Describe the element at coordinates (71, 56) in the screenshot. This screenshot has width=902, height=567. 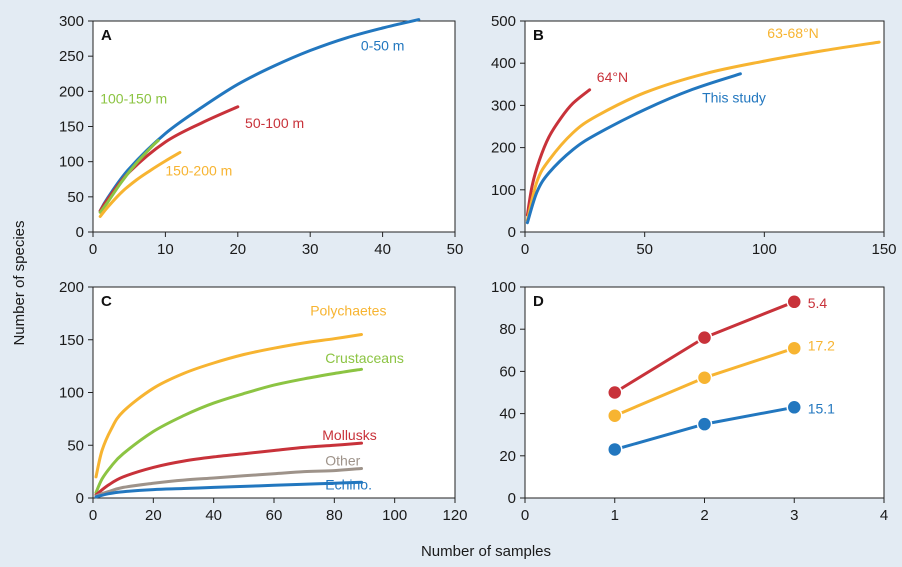
I see `y-tick-label: 250` at that location.